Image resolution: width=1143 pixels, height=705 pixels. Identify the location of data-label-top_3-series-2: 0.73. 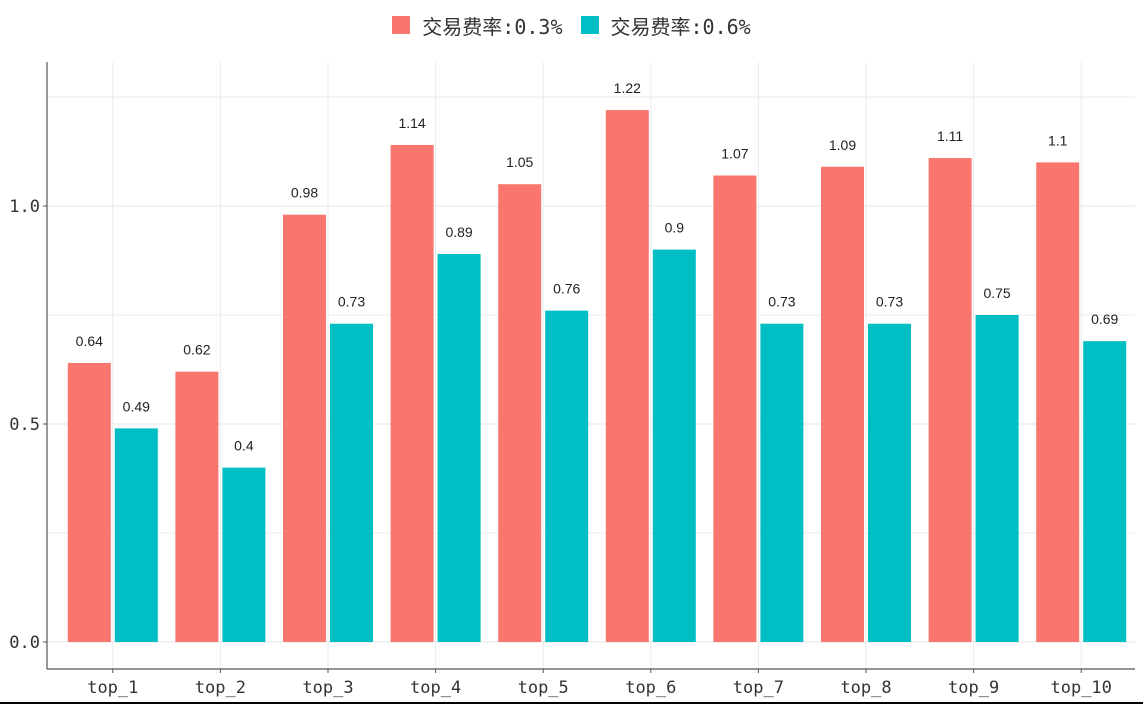
(351, 302).